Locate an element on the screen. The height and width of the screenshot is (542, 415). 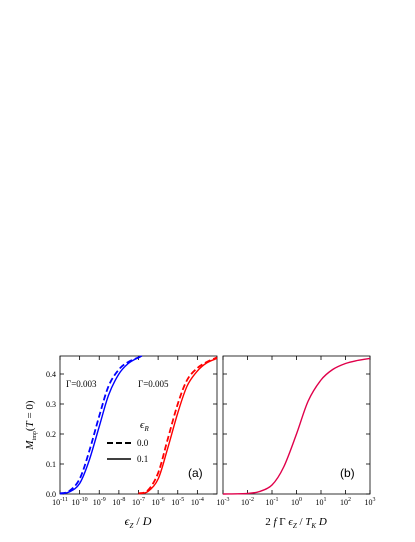
y-tick-label-4: 0.4 is located at coordinates (51, 374).